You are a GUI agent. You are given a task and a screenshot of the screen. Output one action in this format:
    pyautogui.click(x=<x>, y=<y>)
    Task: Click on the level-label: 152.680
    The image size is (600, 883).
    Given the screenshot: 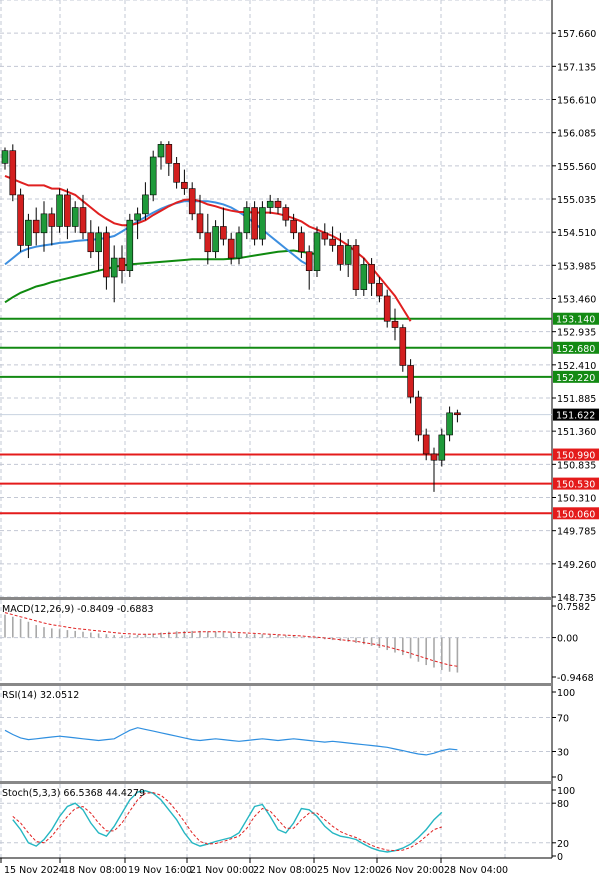 What is the action you would take?
    pyautogui.click(x=575, y=349)
    